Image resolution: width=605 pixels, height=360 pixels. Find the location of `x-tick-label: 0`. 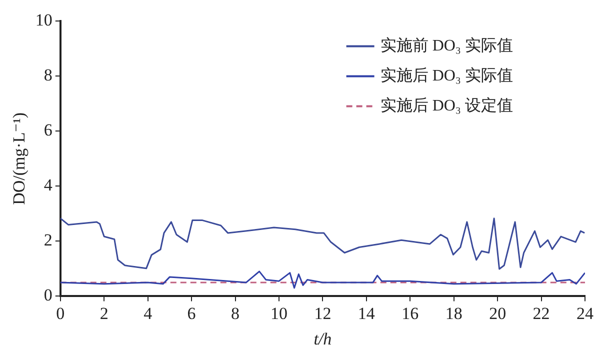

x-tick-label: 0 is located at coordinates (60, 313).